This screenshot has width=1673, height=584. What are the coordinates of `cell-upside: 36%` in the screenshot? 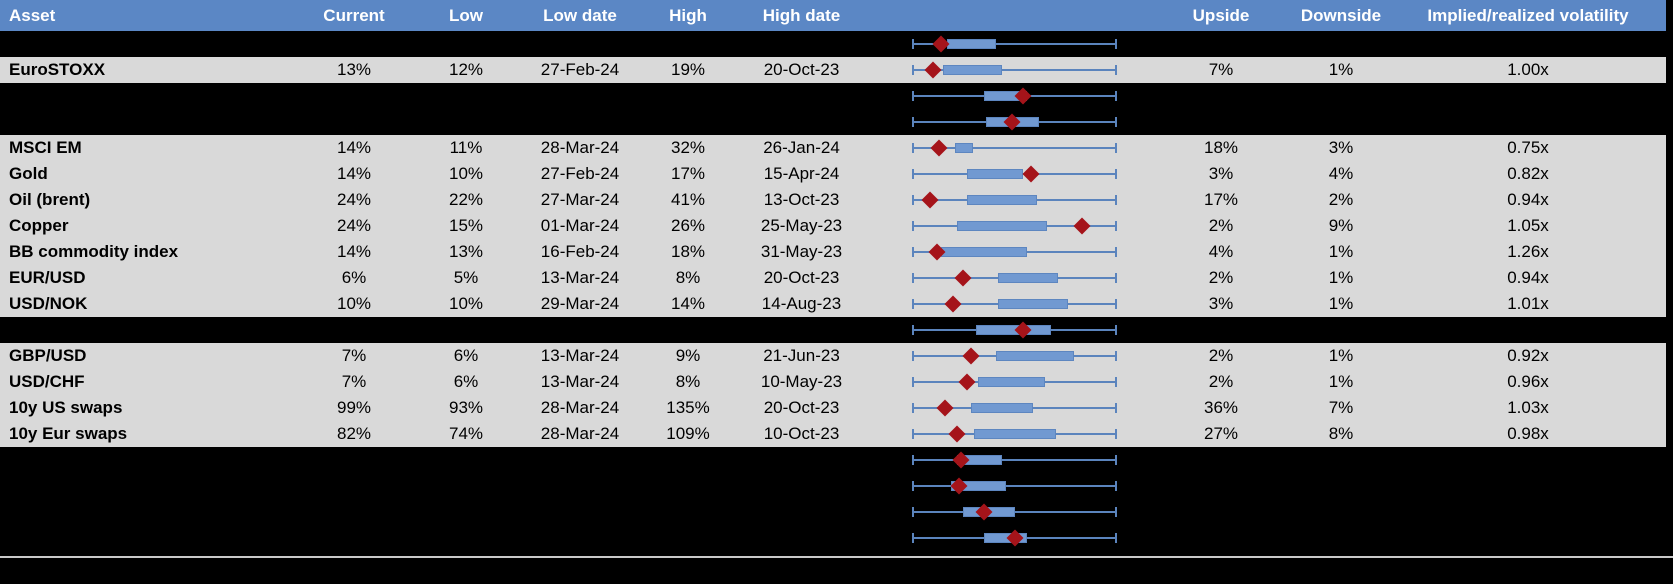 It's located at (1221, 407).